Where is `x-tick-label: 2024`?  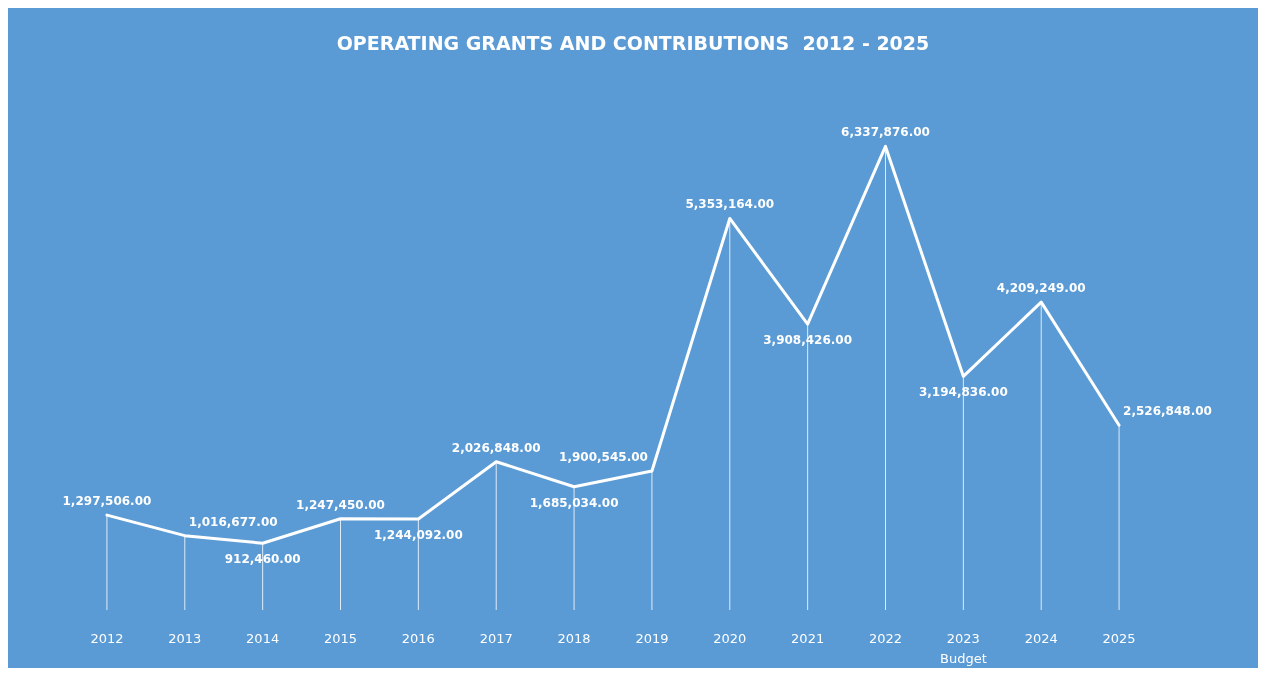
x-tick-label: 2024 is located at coordinates (1041, 638).